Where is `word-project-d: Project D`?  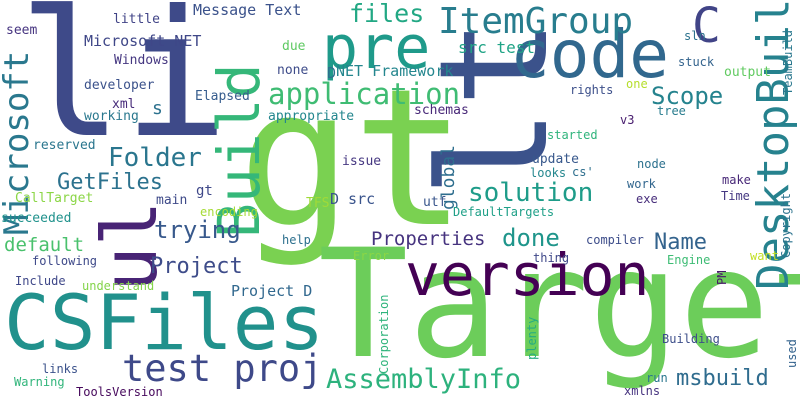 word-project-d: Project D is located at coordinates (272, 291).